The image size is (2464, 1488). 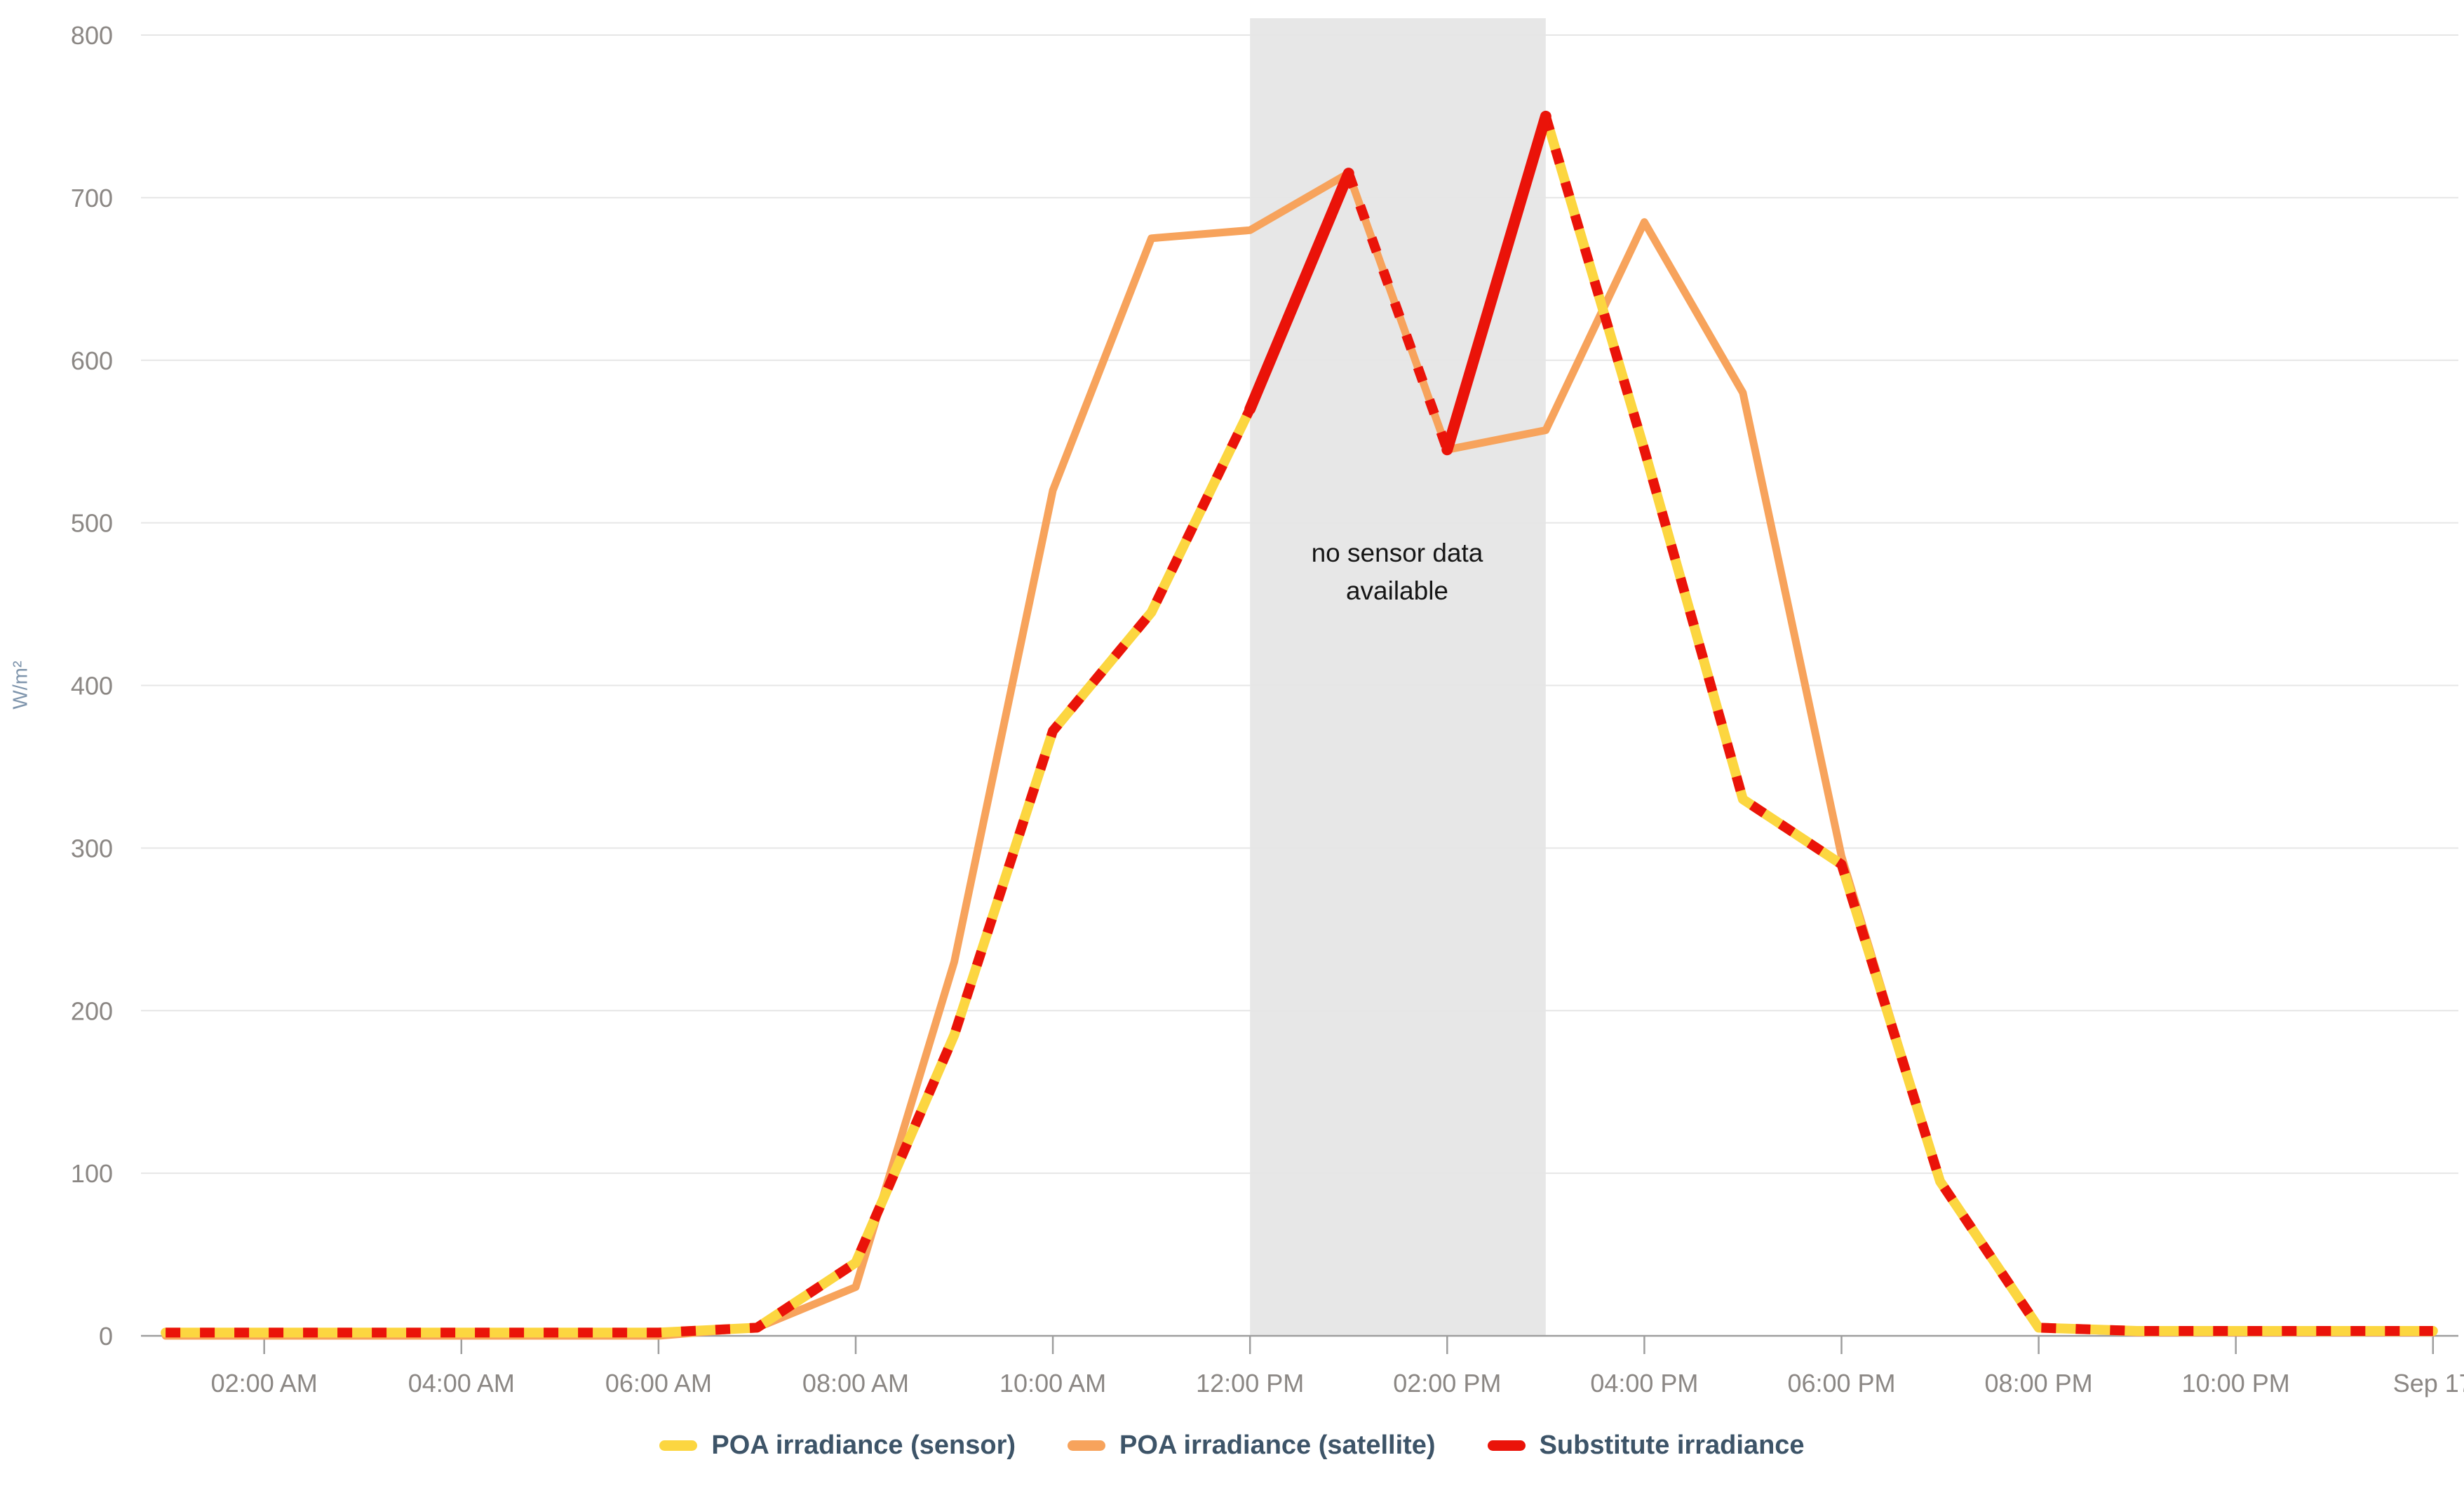 I want to click on y-tick-label-600: 600, so click(x=92, y=360).